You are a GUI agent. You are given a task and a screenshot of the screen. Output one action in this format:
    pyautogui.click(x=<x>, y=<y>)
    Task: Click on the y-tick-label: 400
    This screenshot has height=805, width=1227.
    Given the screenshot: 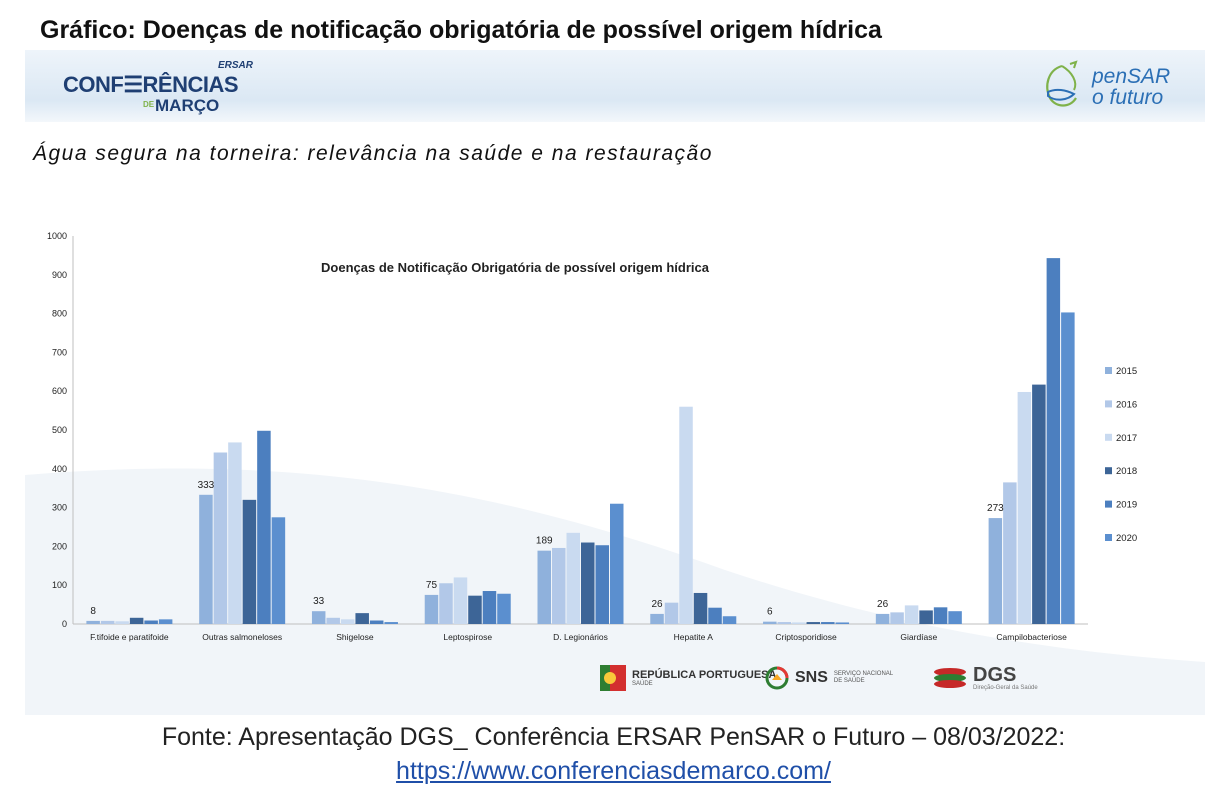 What is the action you would take?
    pyautogui.click(x=59, y=469)
    